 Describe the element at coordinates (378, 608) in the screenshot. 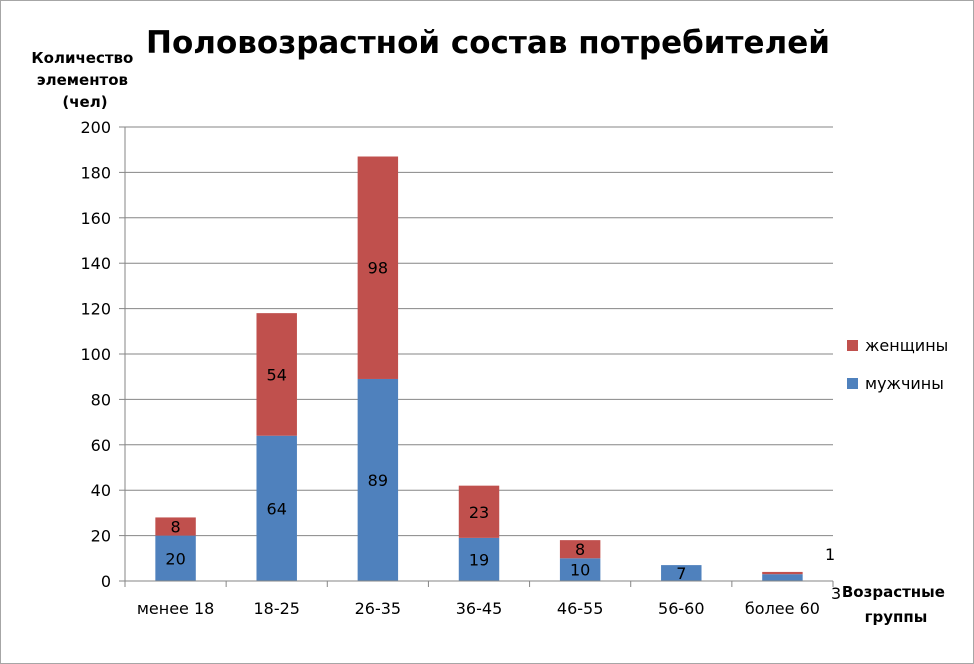

I see `x-tick-label: 26-35` at that location.